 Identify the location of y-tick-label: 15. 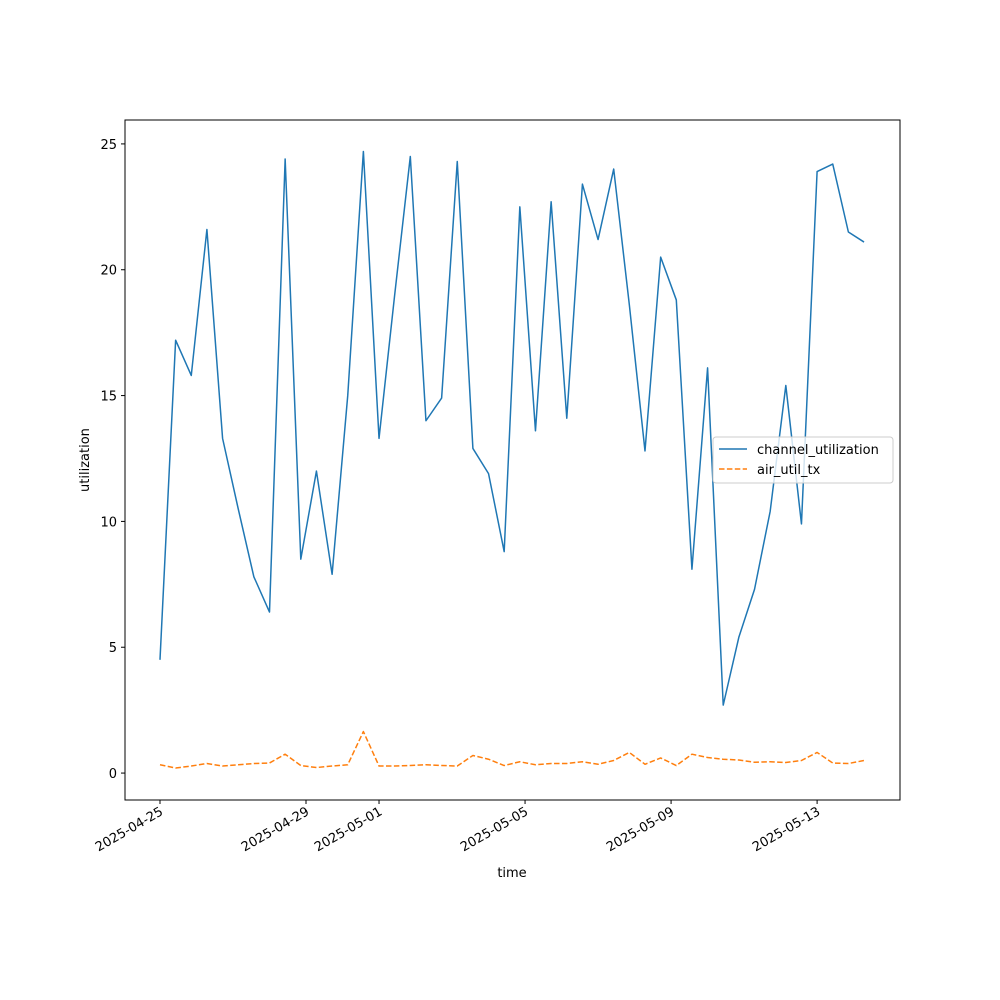
(108, 397).